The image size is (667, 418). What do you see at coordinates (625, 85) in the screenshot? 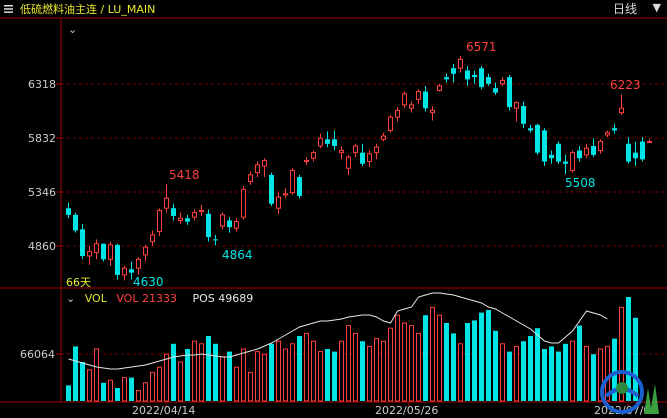
I see `annotation-high-3: 6223` at bounding box center [625, 85].